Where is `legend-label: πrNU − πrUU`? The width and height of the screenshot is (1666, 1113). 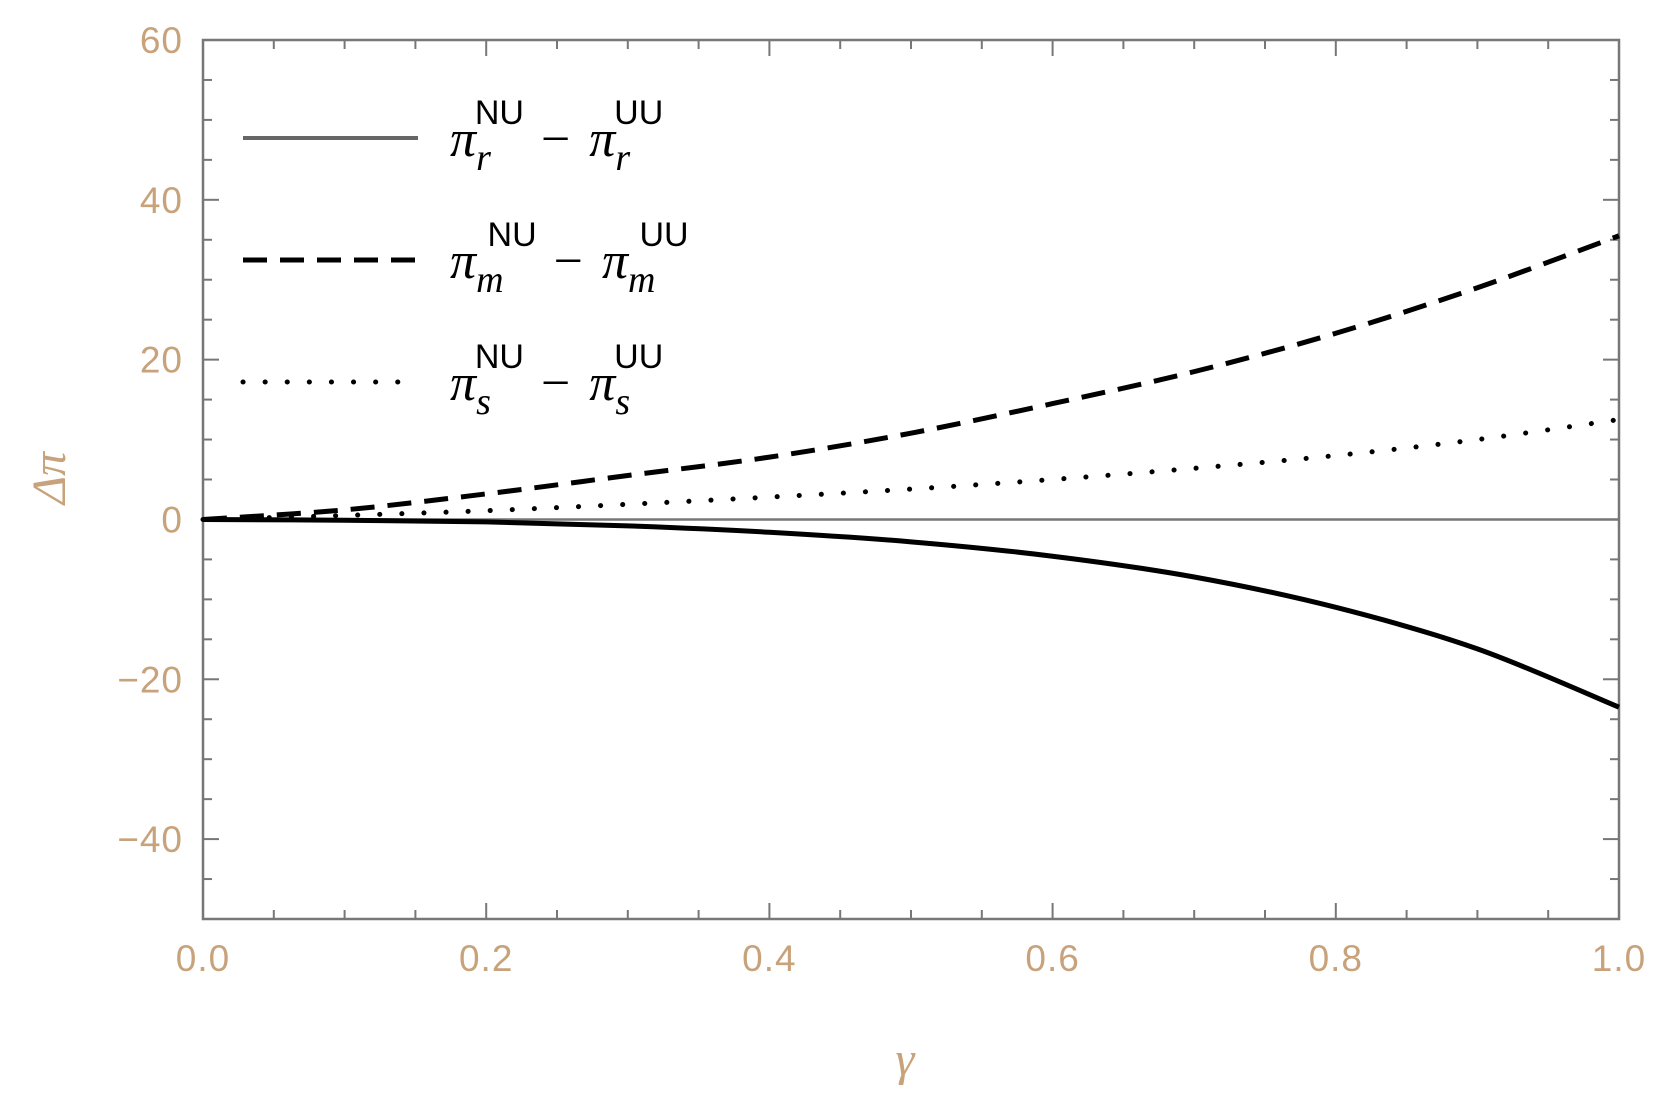 legend-label: πrNU − πrUU is located at coordinates (556, 136).